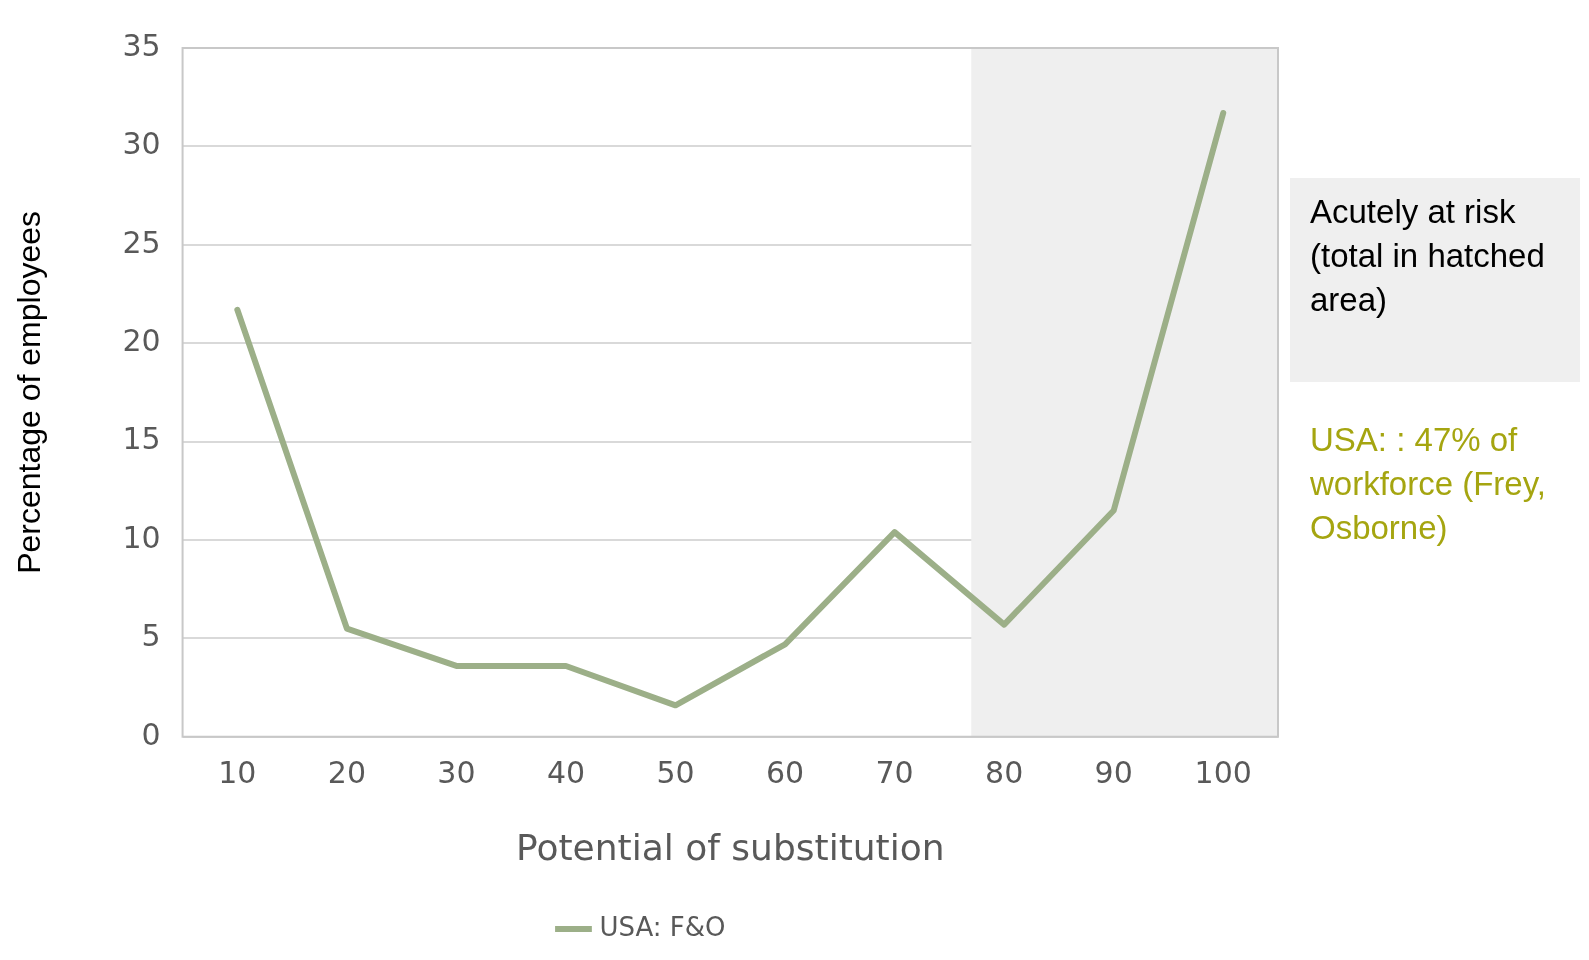 This screenshot has height=960, width=1589. I want to click on text: Acutely at risk (total in hatched area), so click(1435, 280).